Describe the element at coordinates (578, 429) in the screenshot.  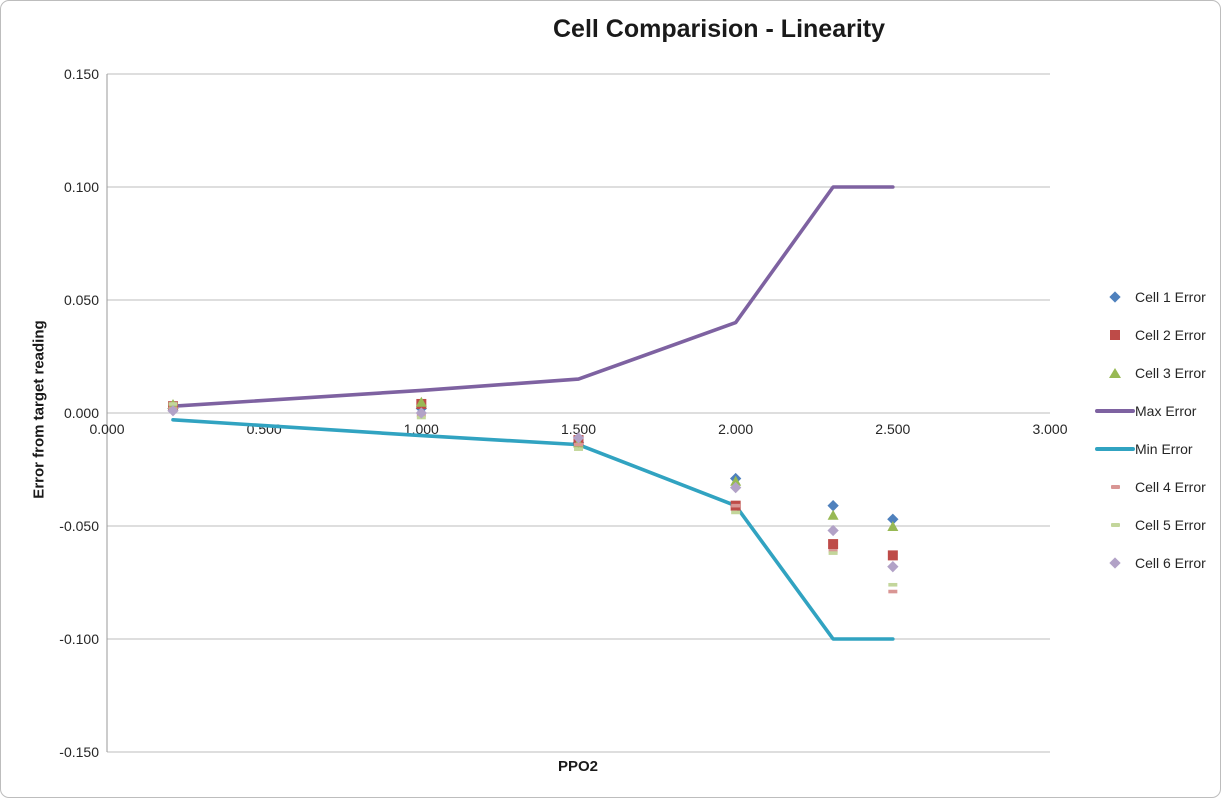
I see `x-tick-label: 1.500` at that location.